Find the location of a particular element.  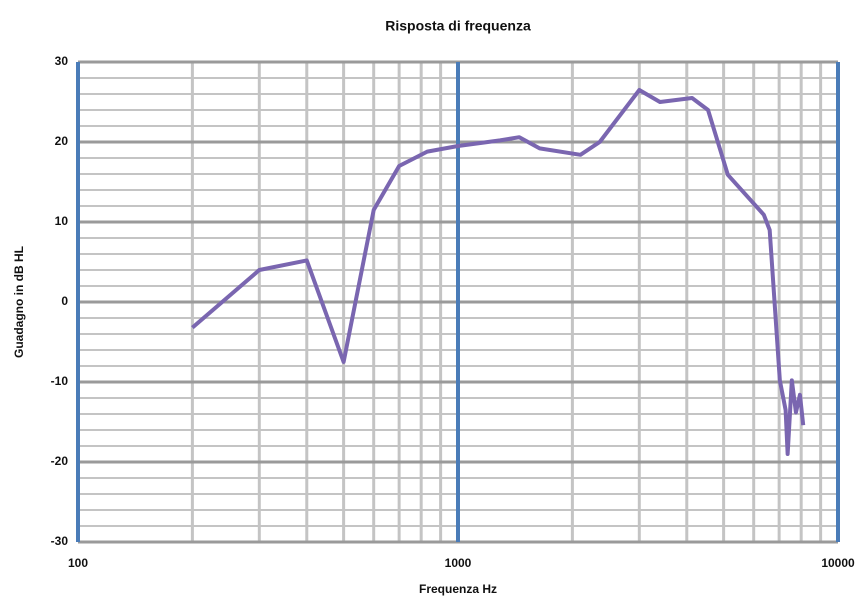

y-tick-label: 30 is located at coordinates (62, 61).